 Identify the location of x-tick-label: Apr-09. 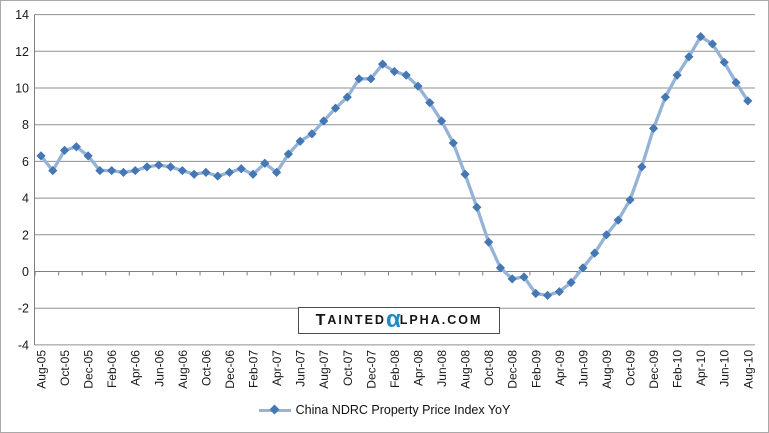
(560, 368).